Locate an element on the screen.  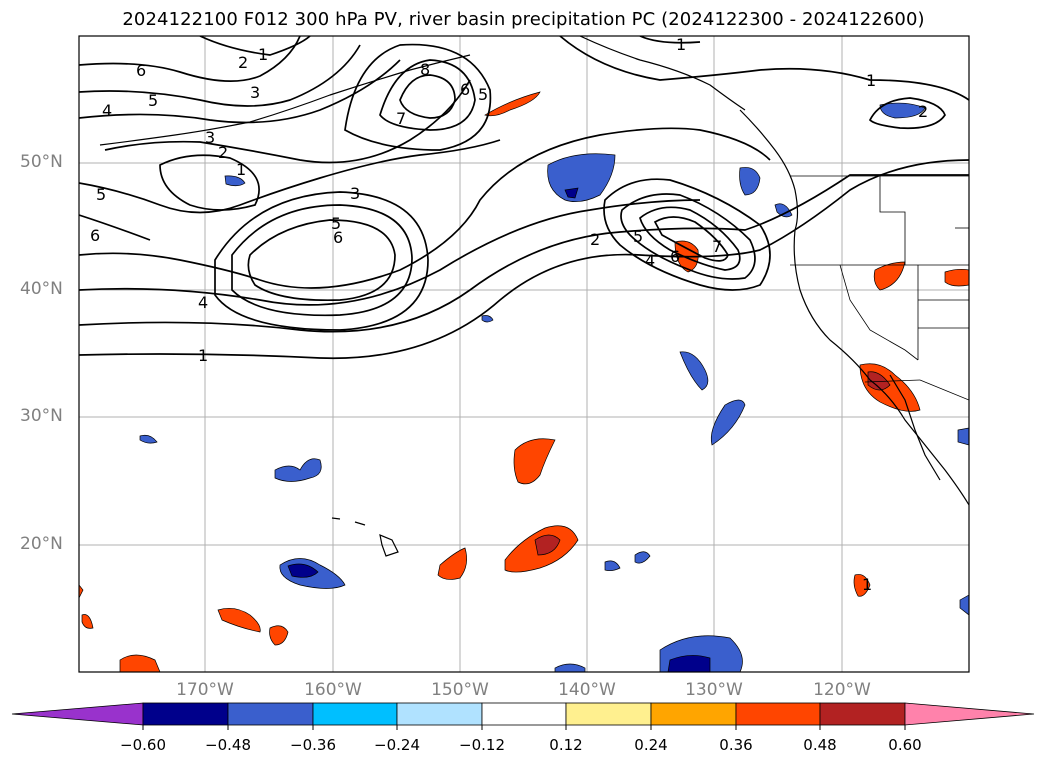
colorbar-tick-label: 0.36 is located at coordinates (736, 745).